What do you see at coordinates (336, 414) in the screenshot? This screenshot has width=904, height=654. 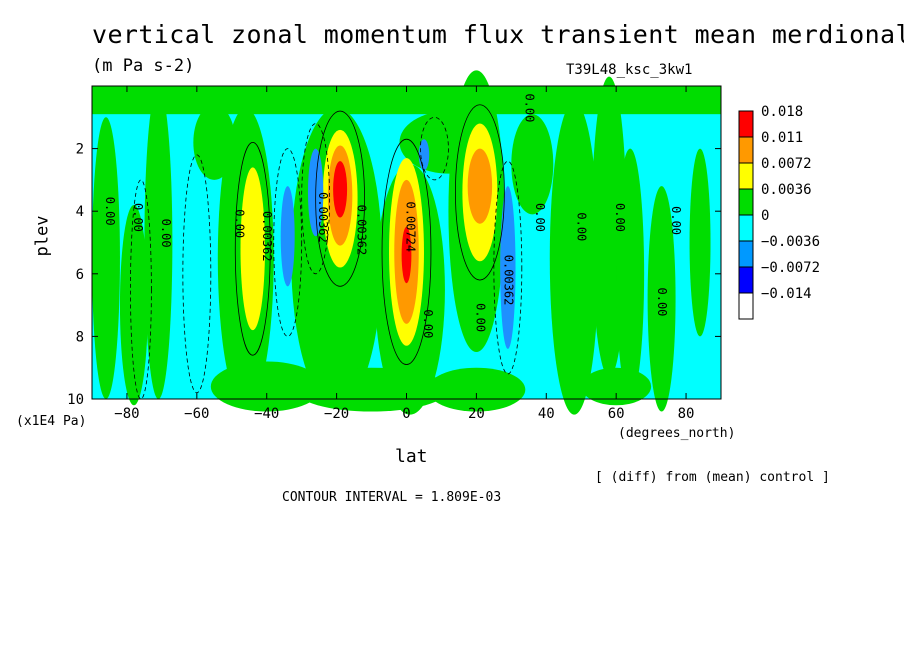 I see `x-tick-label: −20` at bounding box center [336, 414].